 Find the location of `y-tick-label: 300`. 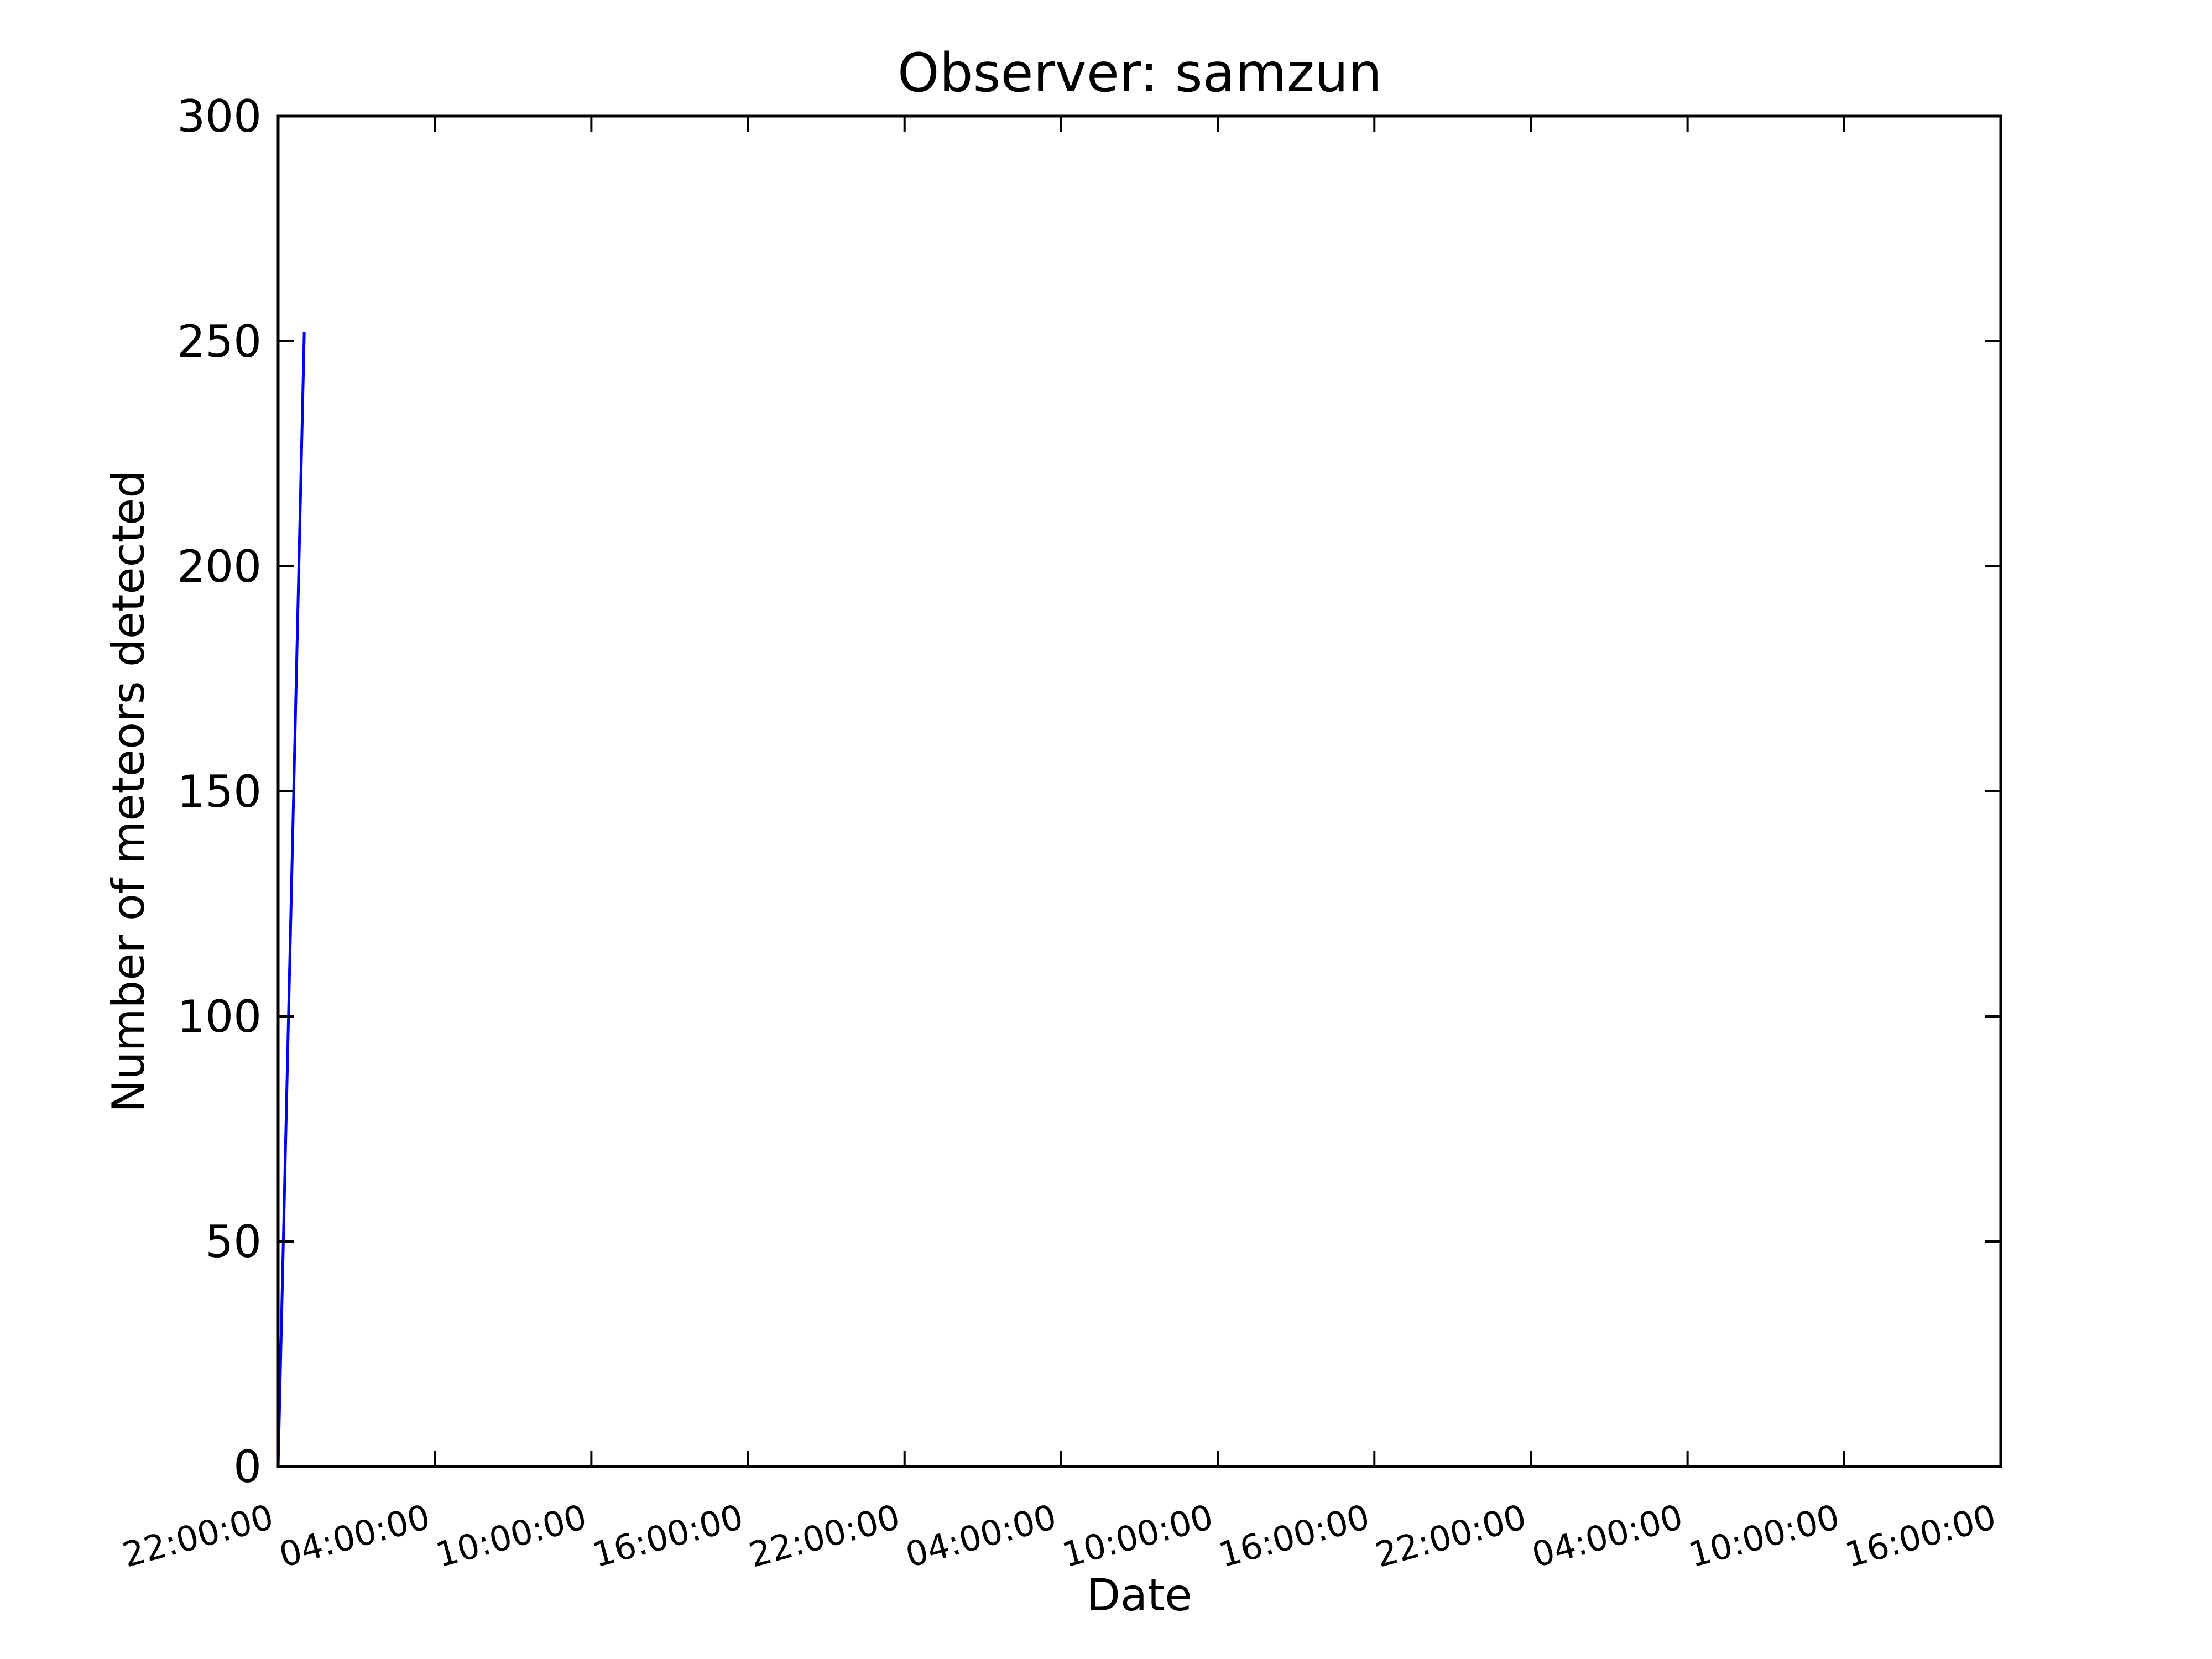

y-tick-label: 300 is located at coordinates (220, 117).